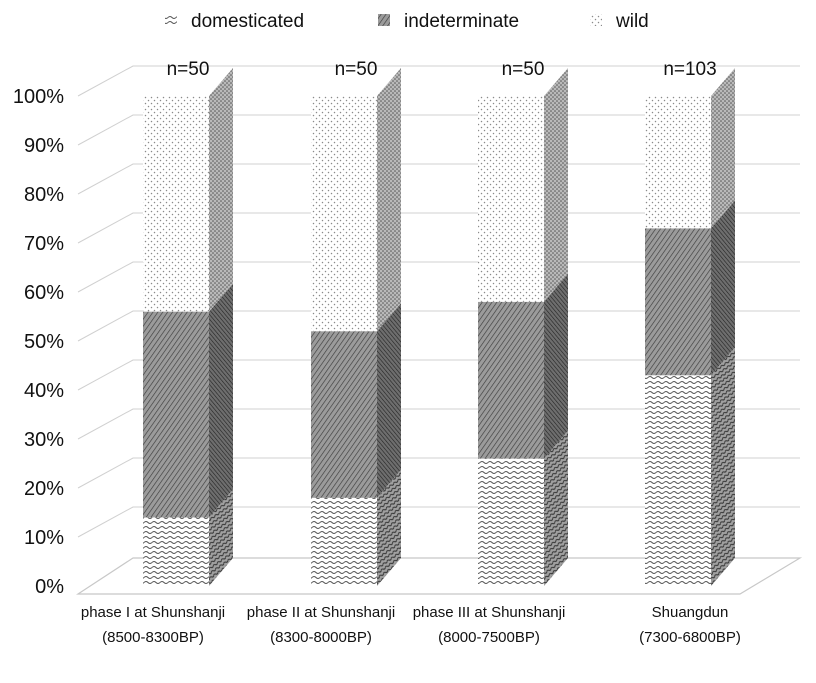 The image size is (816, 683). I want to click on legend: domesticated indeterminate wild, so click(407, 21).